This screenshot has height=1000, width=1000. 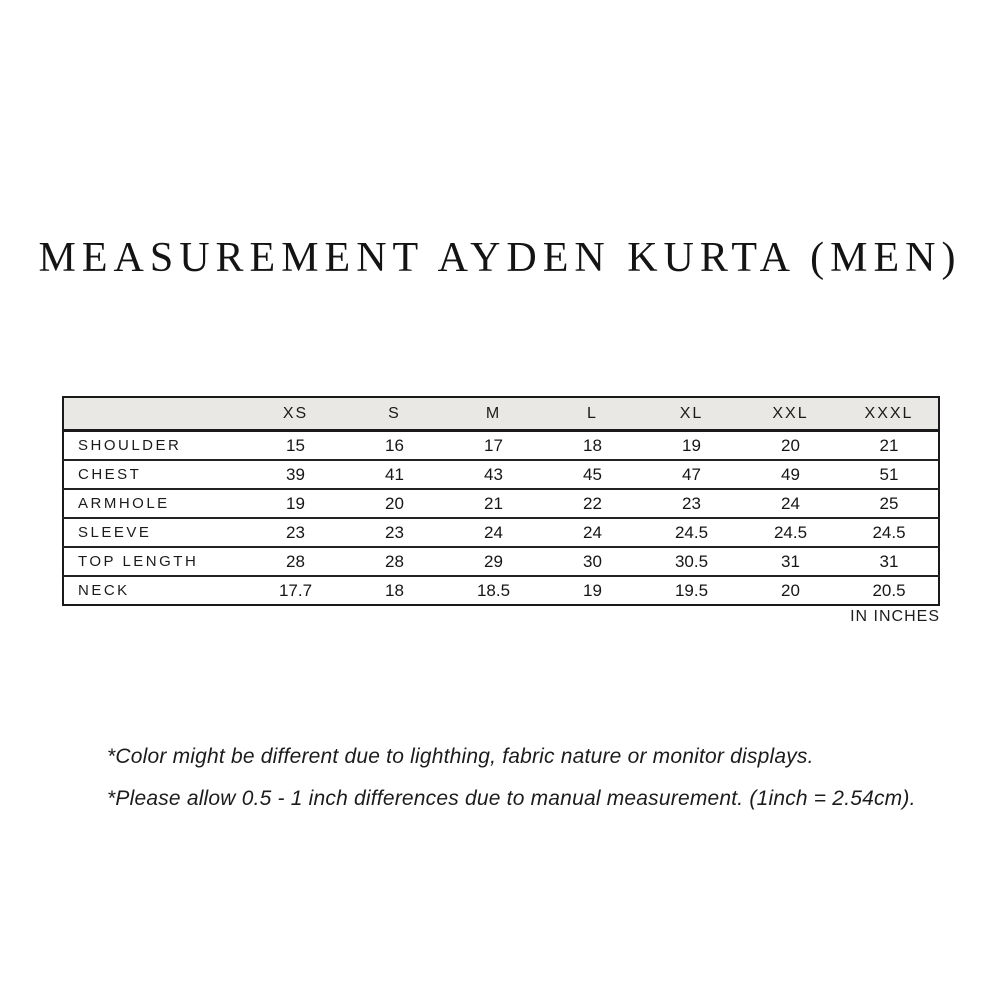 What do you see at coordinates (493, 561) in the screenshot?
I see `measurement-cell: 29` at bounding box center [493, 561].